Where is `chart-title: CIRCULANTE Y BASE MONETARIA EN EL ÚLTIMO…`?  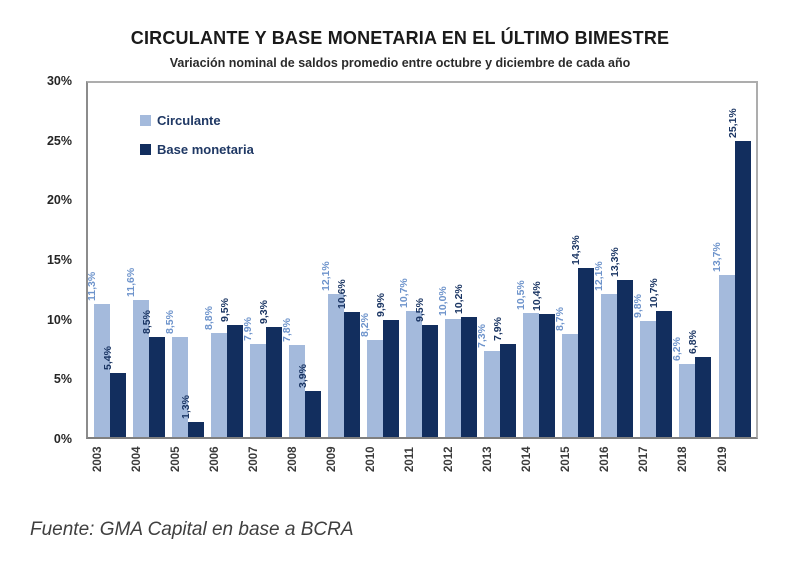 chart-title: CIRCULANTE Y BASE MONETARIA EN EL ÚLTIMO… is located at coordinates (400, 38).